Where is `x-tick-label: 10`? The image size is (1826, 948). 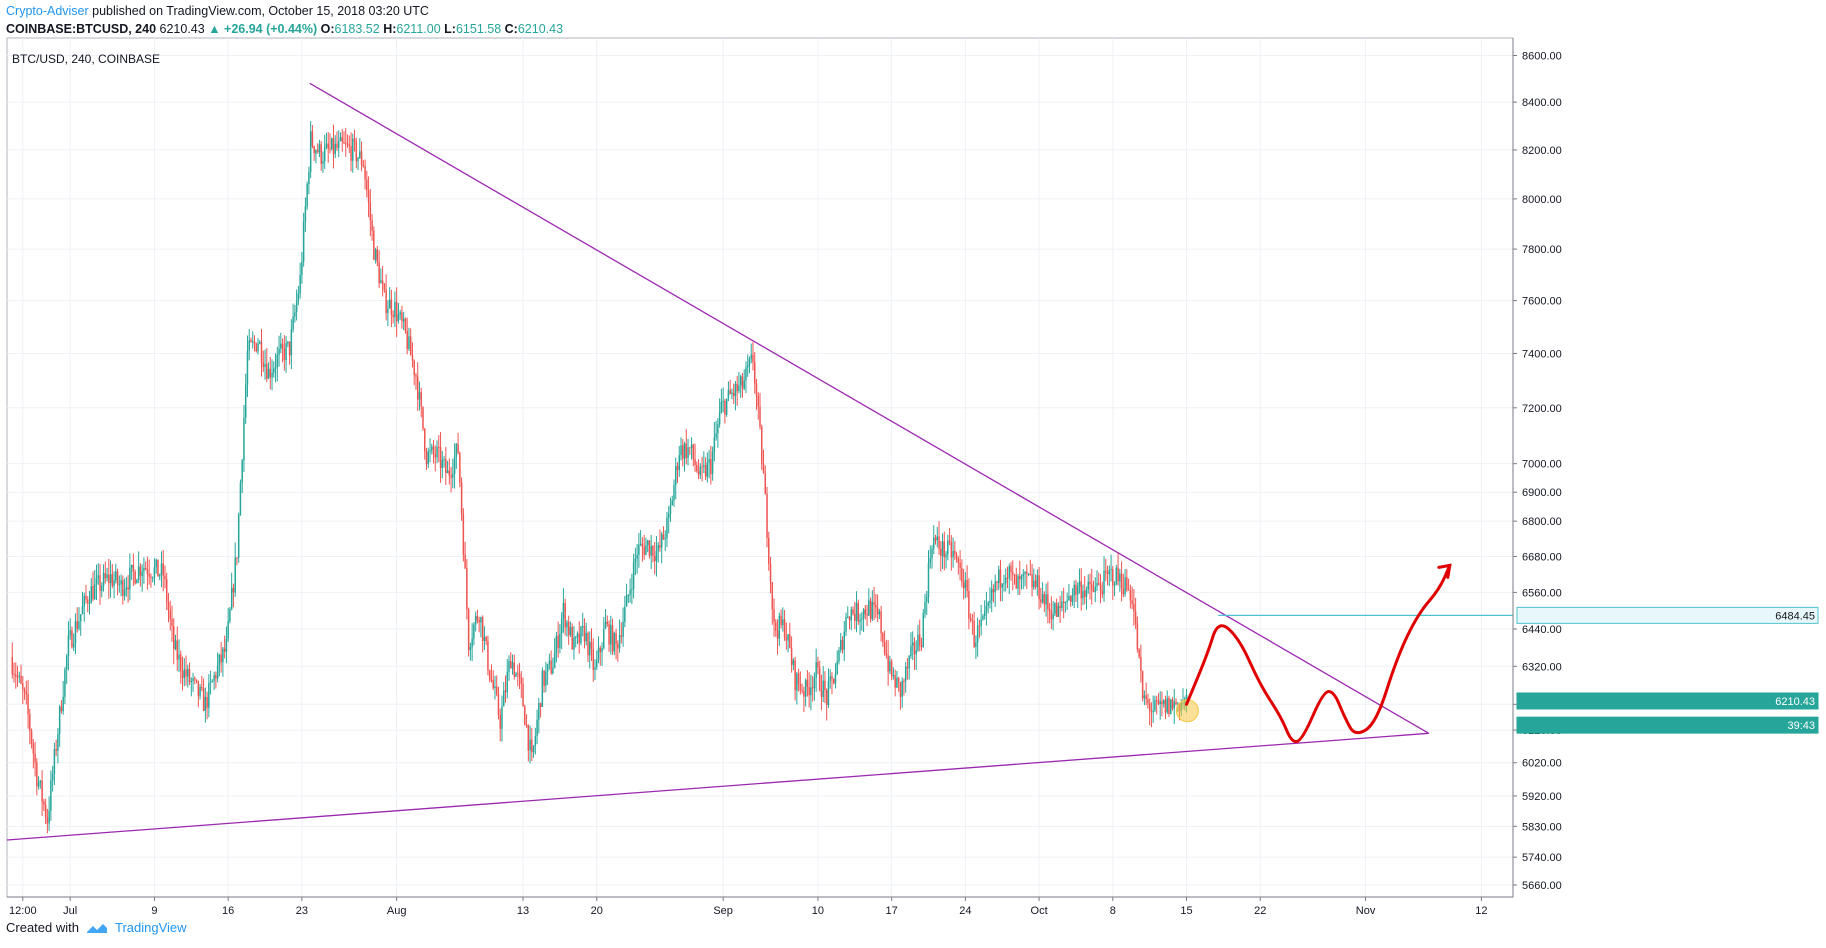
x-tick-label: 10 is located at coordinates (818, 911).